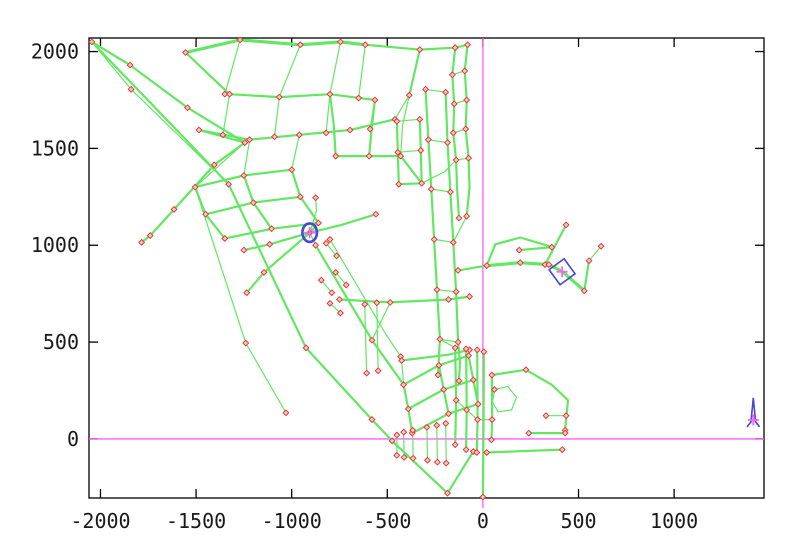 This screenshot has width=800, height=544. Describe the element at coordinates (562, 271) in the screenshot. I see `poi-diamond-marker` at that location.